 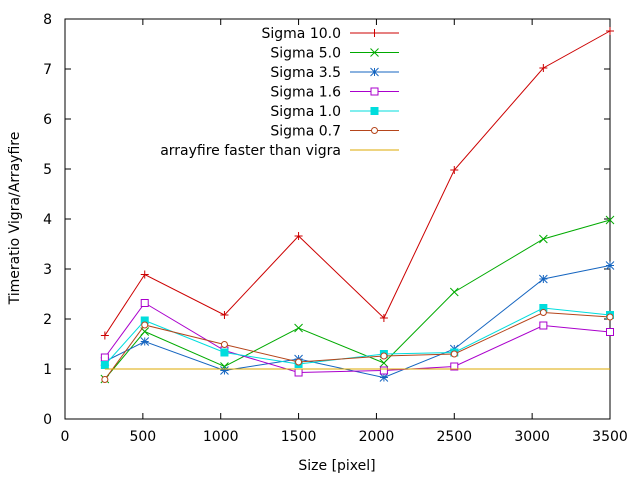 What do you see at coordinates (610, 437) in the screenshot?
I see `x-tick-label: 3500` at bounding box center [610, 437].